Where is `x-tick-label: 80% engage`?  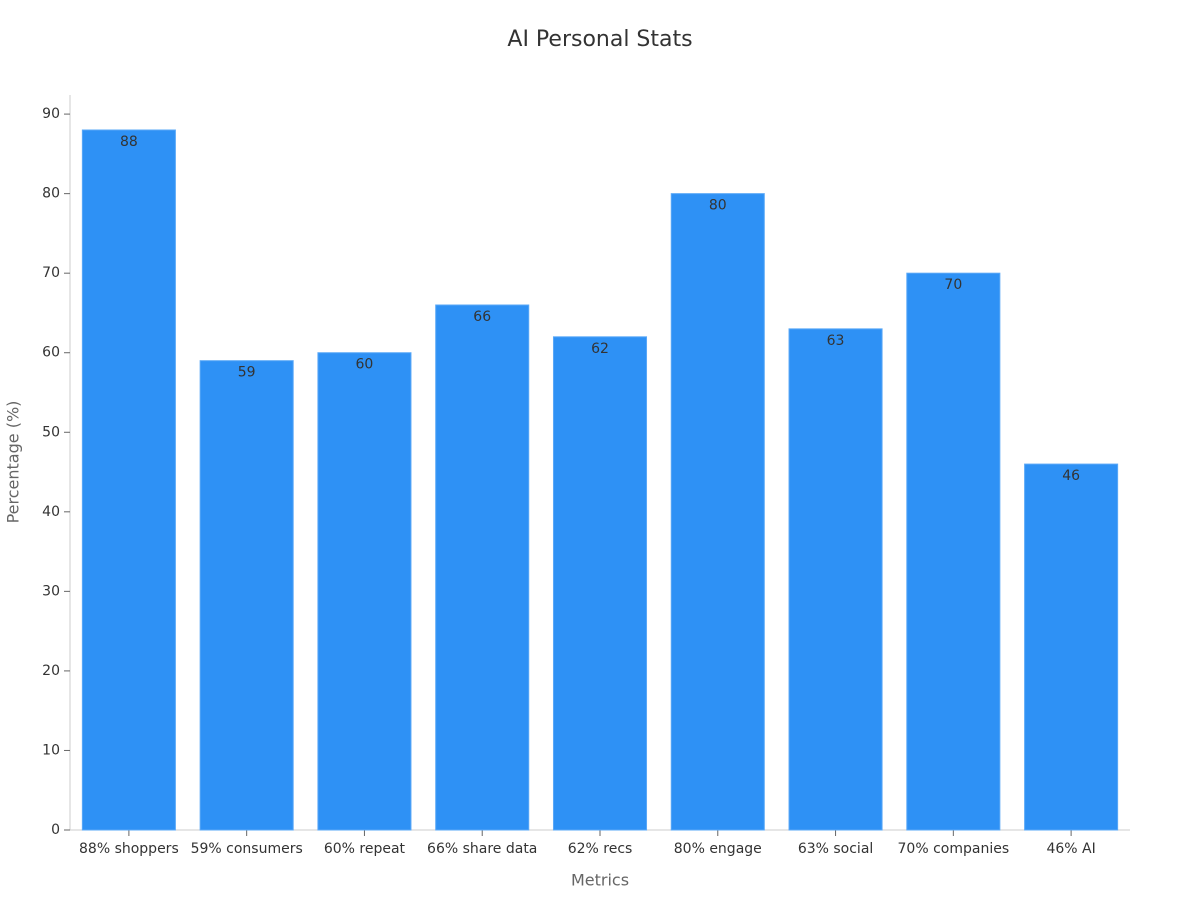 x-tick-label: 80% engage is located at coordinates (718, 849).